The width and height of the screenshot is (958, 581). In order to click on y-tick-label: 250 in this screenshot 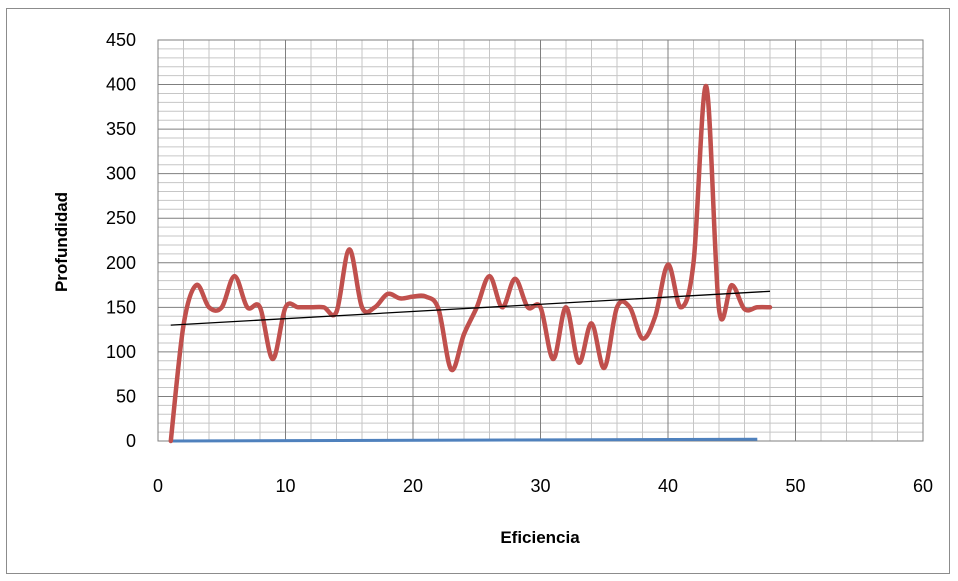, I will do `click(121, 218)`.